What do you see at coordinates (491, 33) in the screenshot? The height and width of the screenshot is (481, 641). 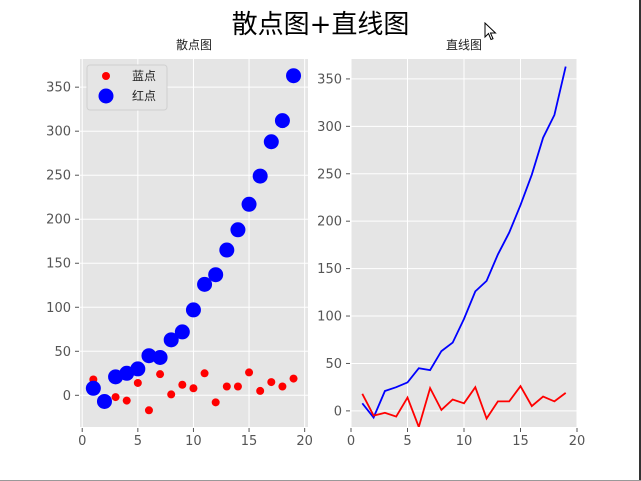 I see `mouse-cursor-icon` at bounding box center [491, 33].